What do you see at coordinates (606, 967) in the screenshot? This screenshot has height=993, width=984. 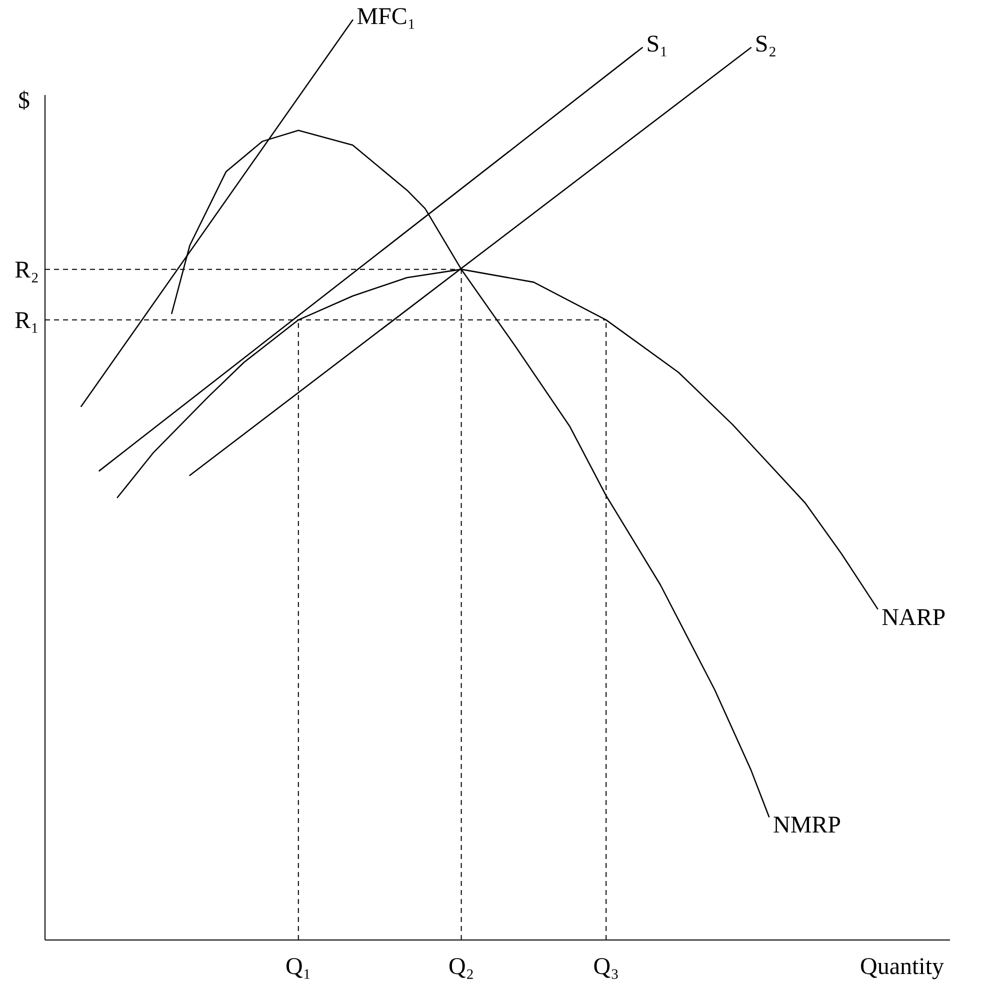 I see `x-tick-label: Q₃` at bounding box center [606, 967].